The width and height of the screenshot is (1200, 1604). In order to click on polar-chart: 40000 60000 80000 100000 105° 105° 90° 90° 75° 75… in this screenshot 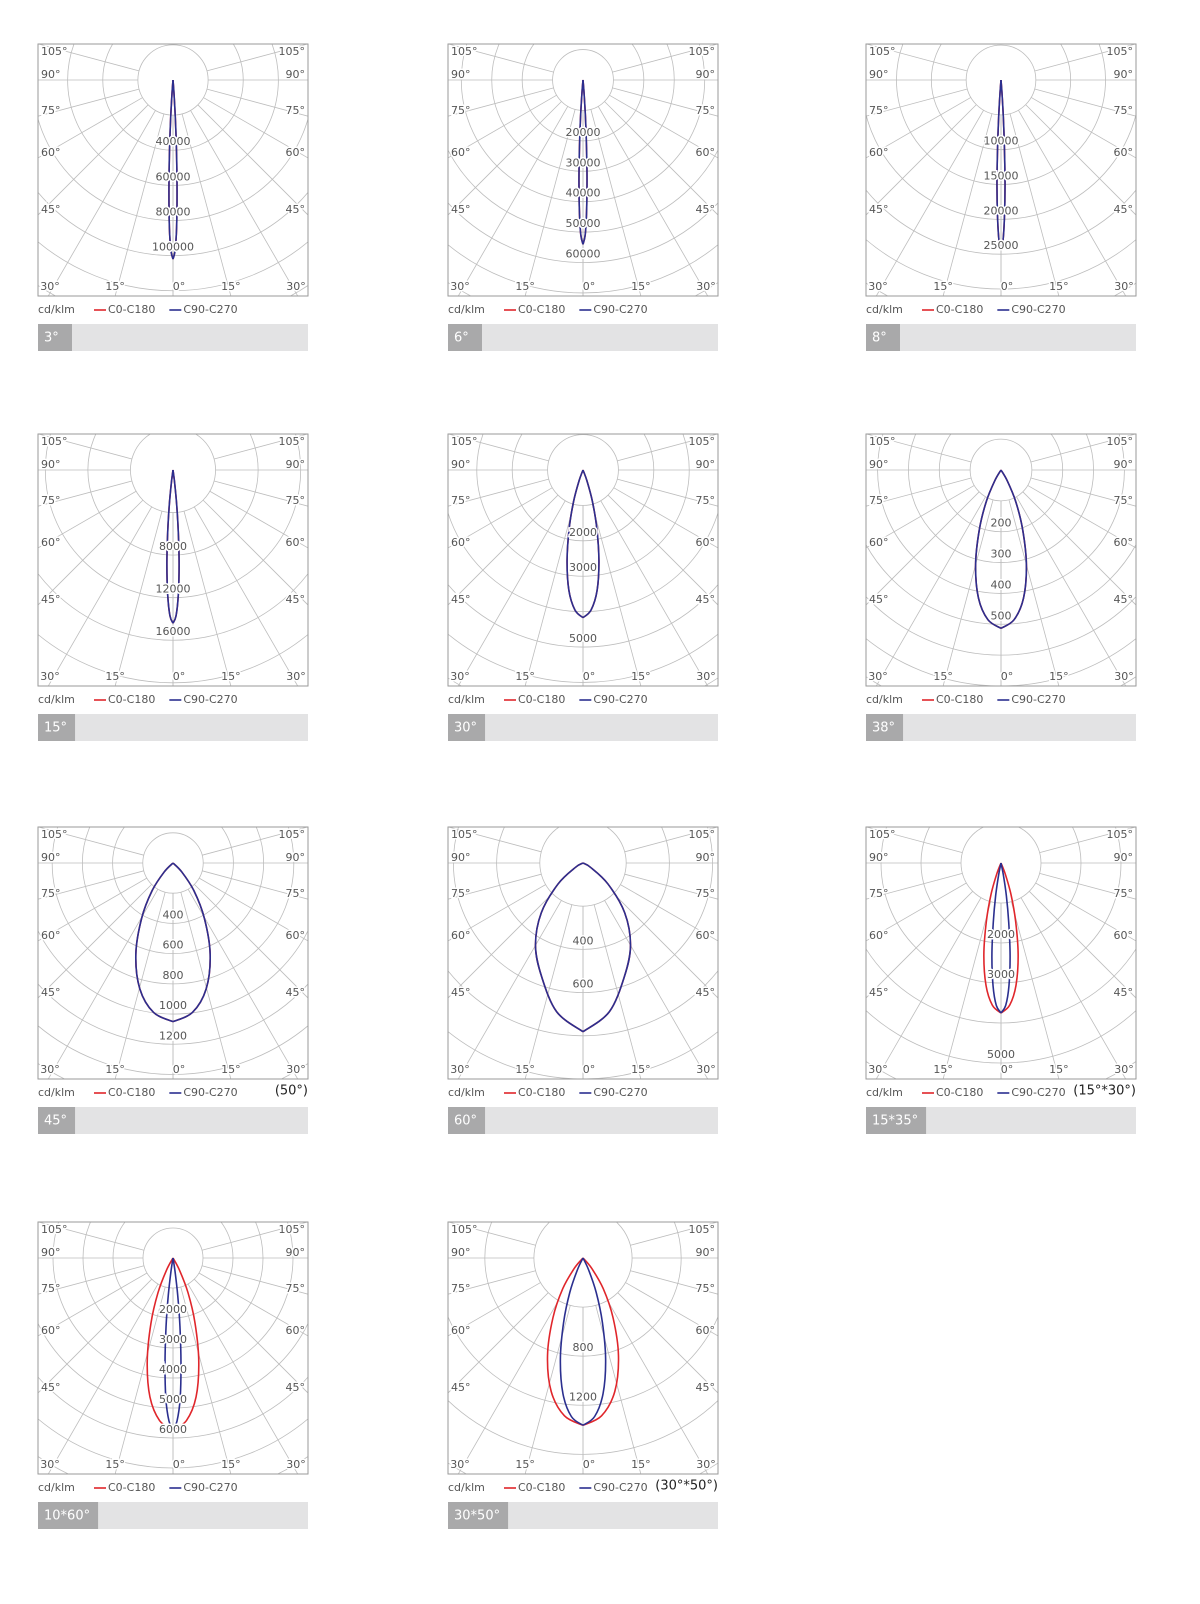, I will do `click(173, 197)`.